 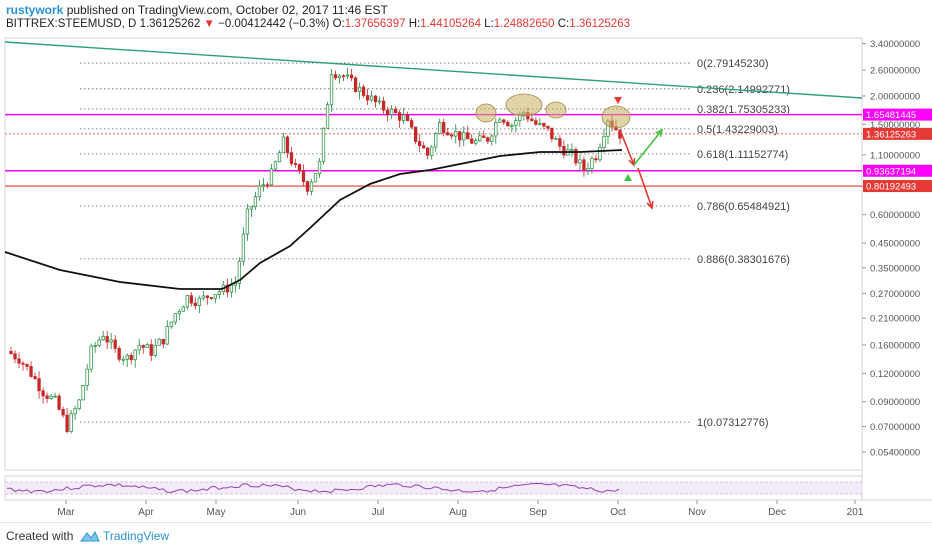 What do you see at coordinates (895, 268) in the screenshot?
I see `y-tick-label: 0.35000000` at bounding box center [895, 268].